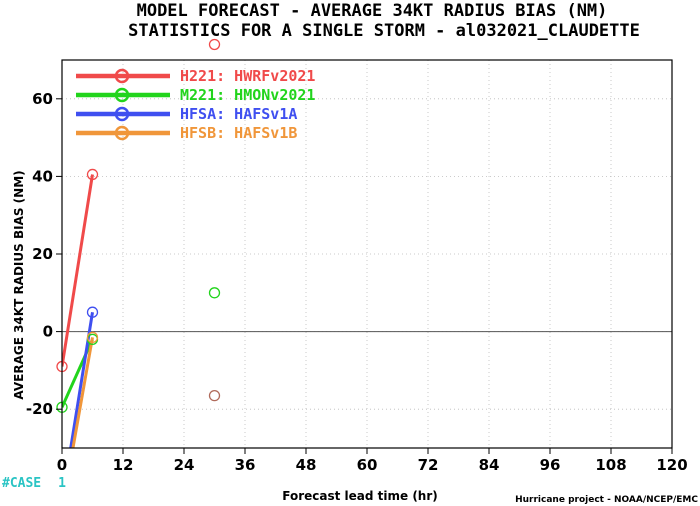  I want to click on y-tick-label: 20, so click(42, 254).